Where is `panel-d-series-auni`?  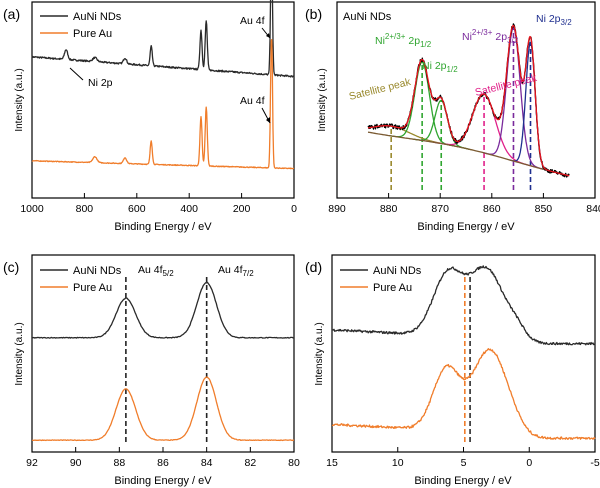 panel-d-series-auni is located at coordinates (464, 305).